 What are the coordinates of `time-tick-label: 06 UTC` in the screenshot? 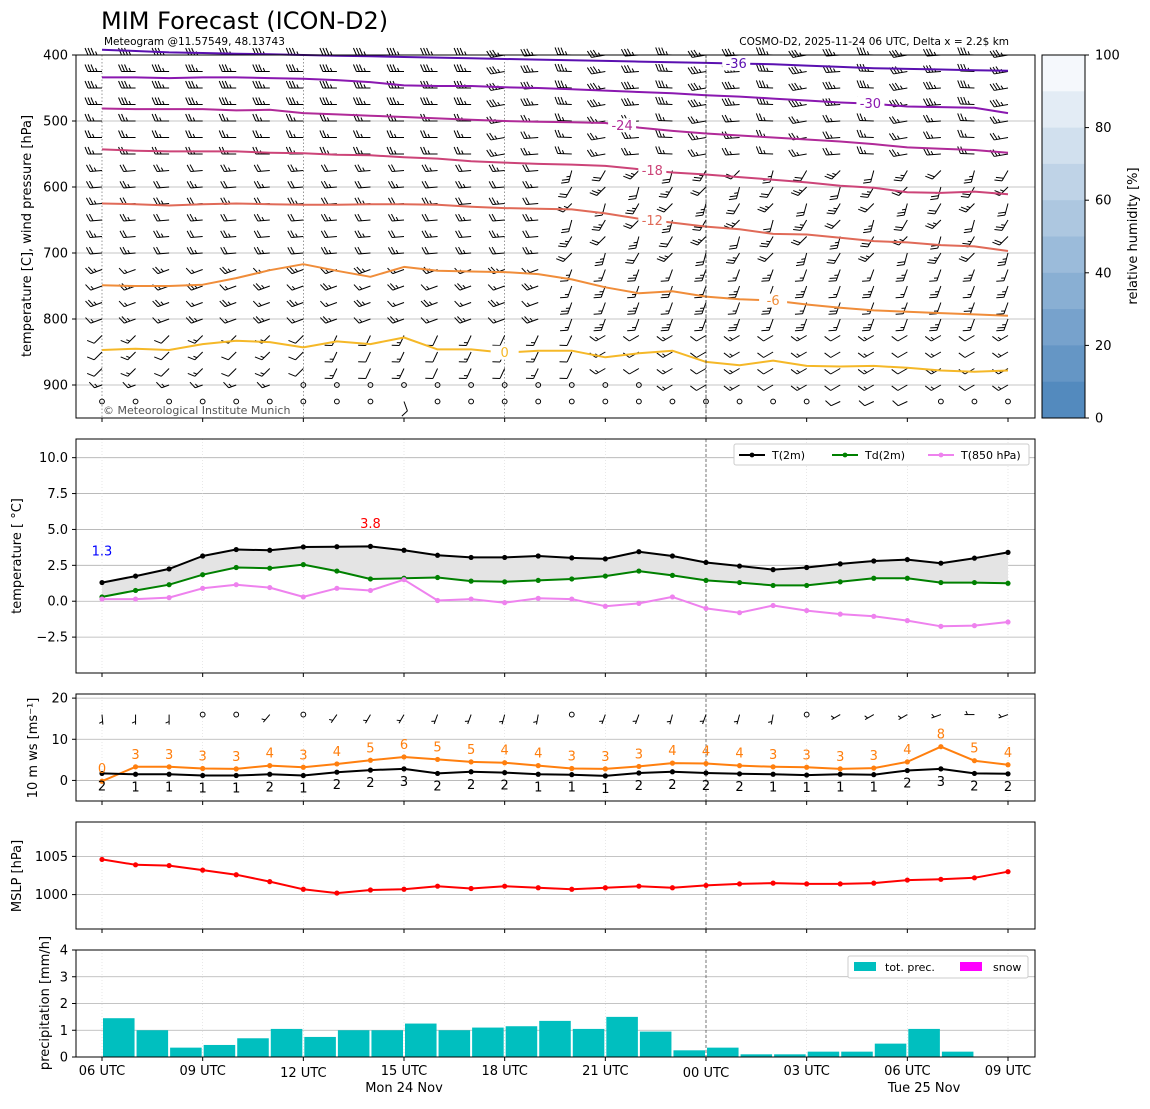 It's located at (102, 1071).